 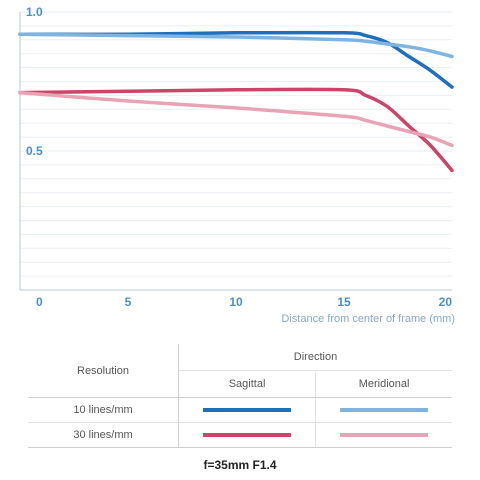 What do you see at coordinates (236, 302) in the screenshot?
I see `x-tick-label: 10` at bounding box center [236, 302].